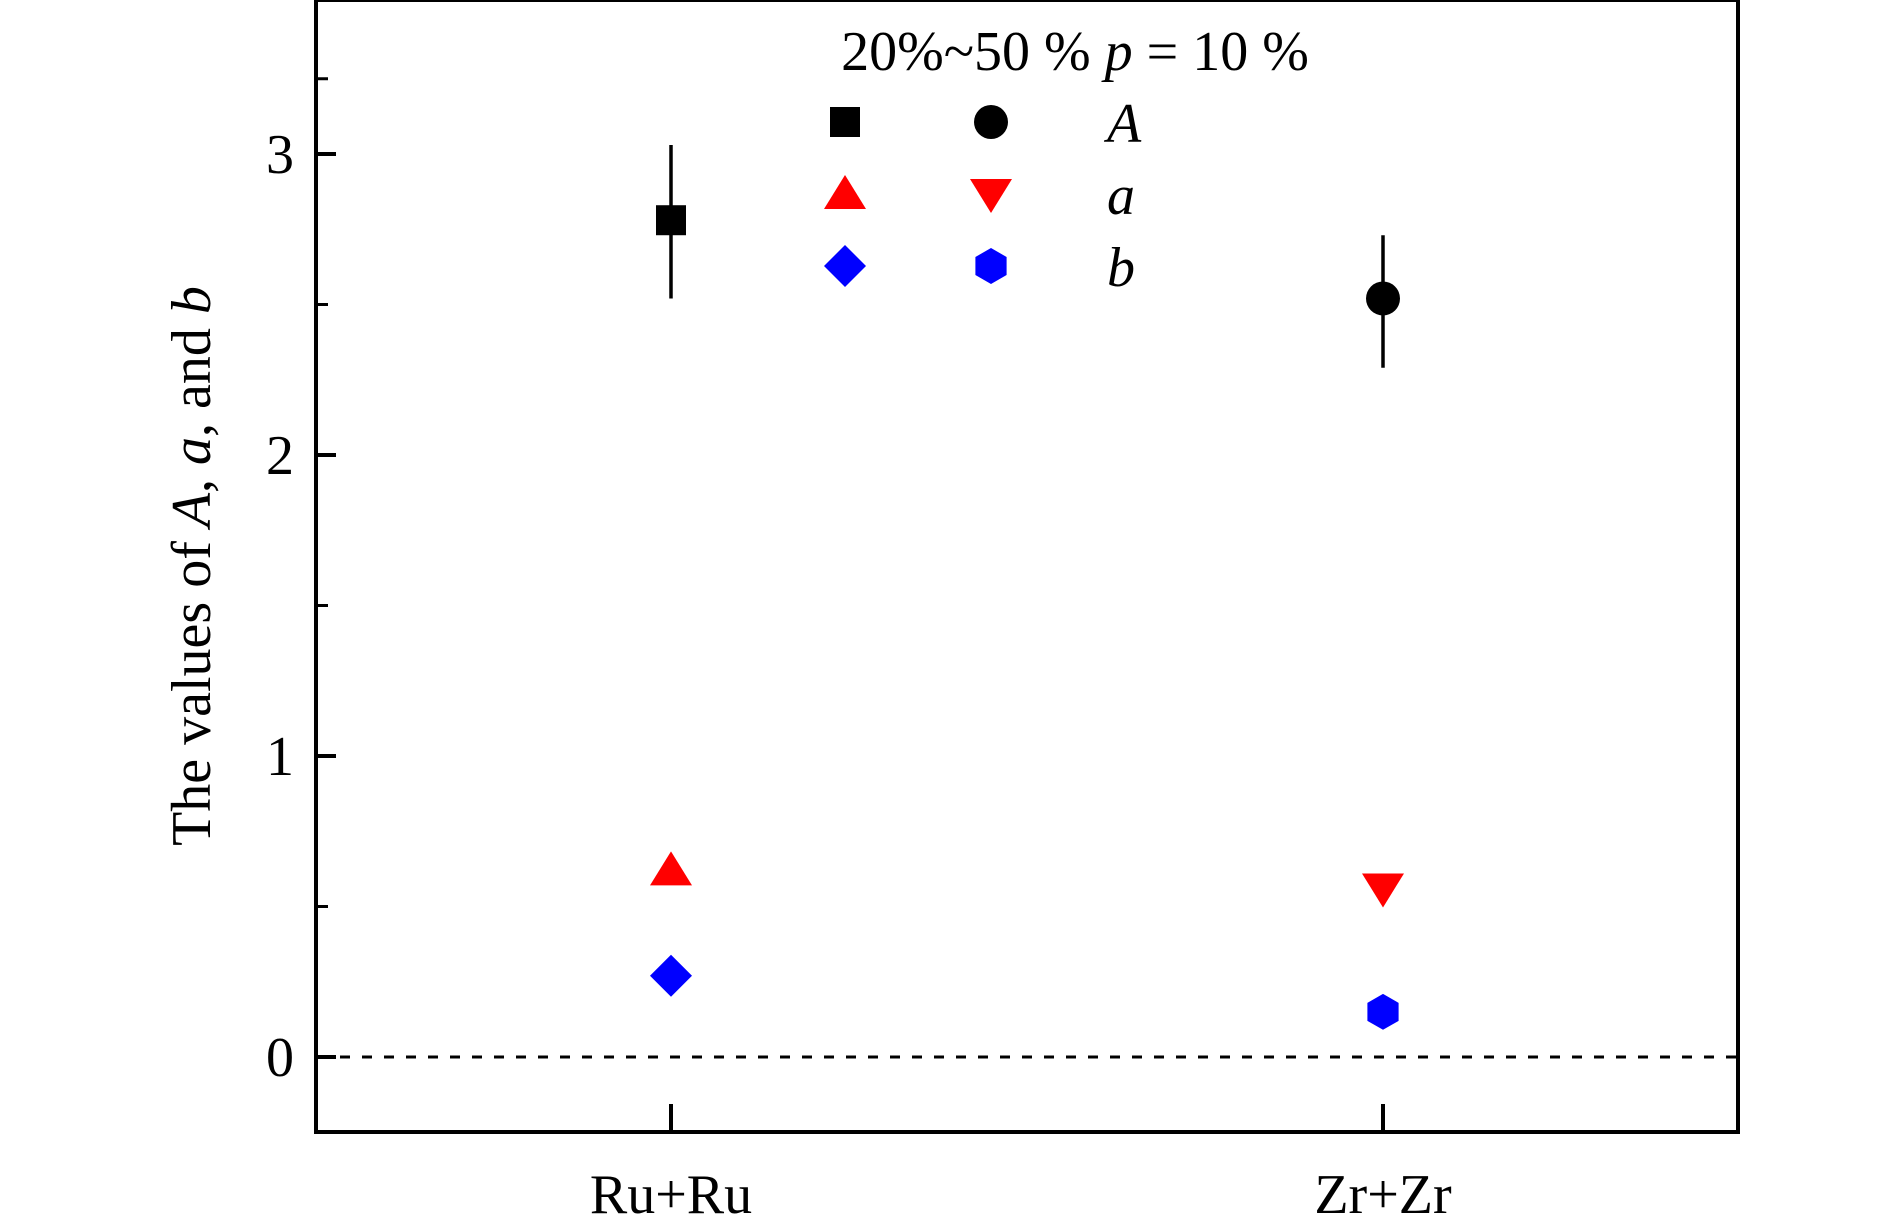 This screenshot has height=1228, width=1890. What do you see at coordinates (1075, 52) in the screenshot?
I see `legend-title: 20%~50 % p = 10 %` at bounding box center [1075, 52].